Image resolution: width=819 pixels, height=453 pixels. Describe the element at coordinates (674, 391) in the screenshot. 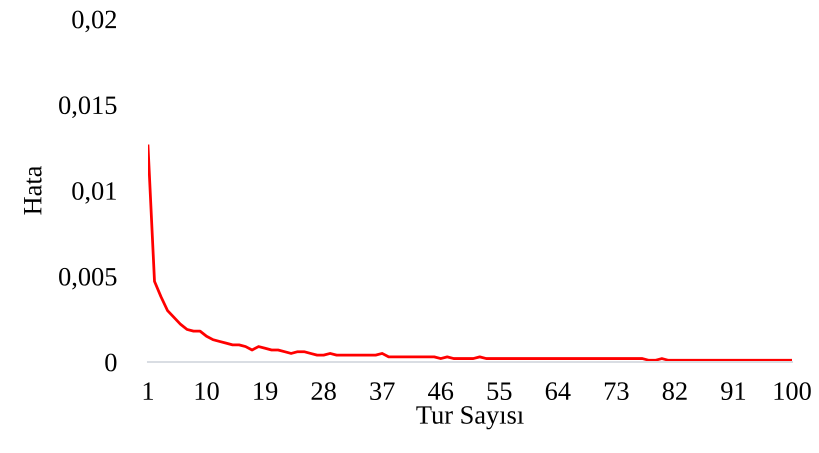

I see `x-tick-label: 82` at that location.